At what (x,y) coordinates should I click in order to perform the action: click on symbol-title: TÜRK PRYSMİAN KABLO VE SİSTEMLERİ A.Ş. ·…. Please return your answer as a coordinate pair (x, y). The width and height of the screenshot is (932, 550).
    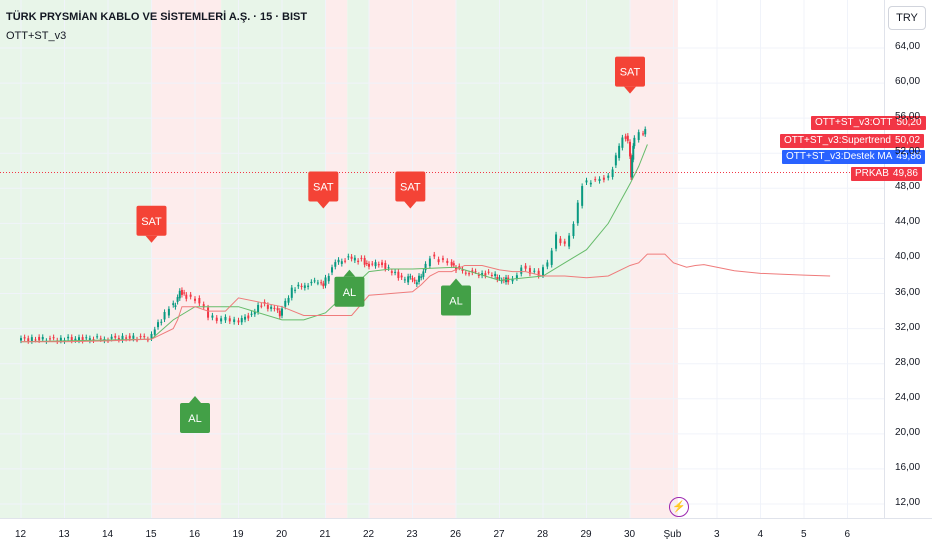
    Looking at the image, I should click on (157, 17).